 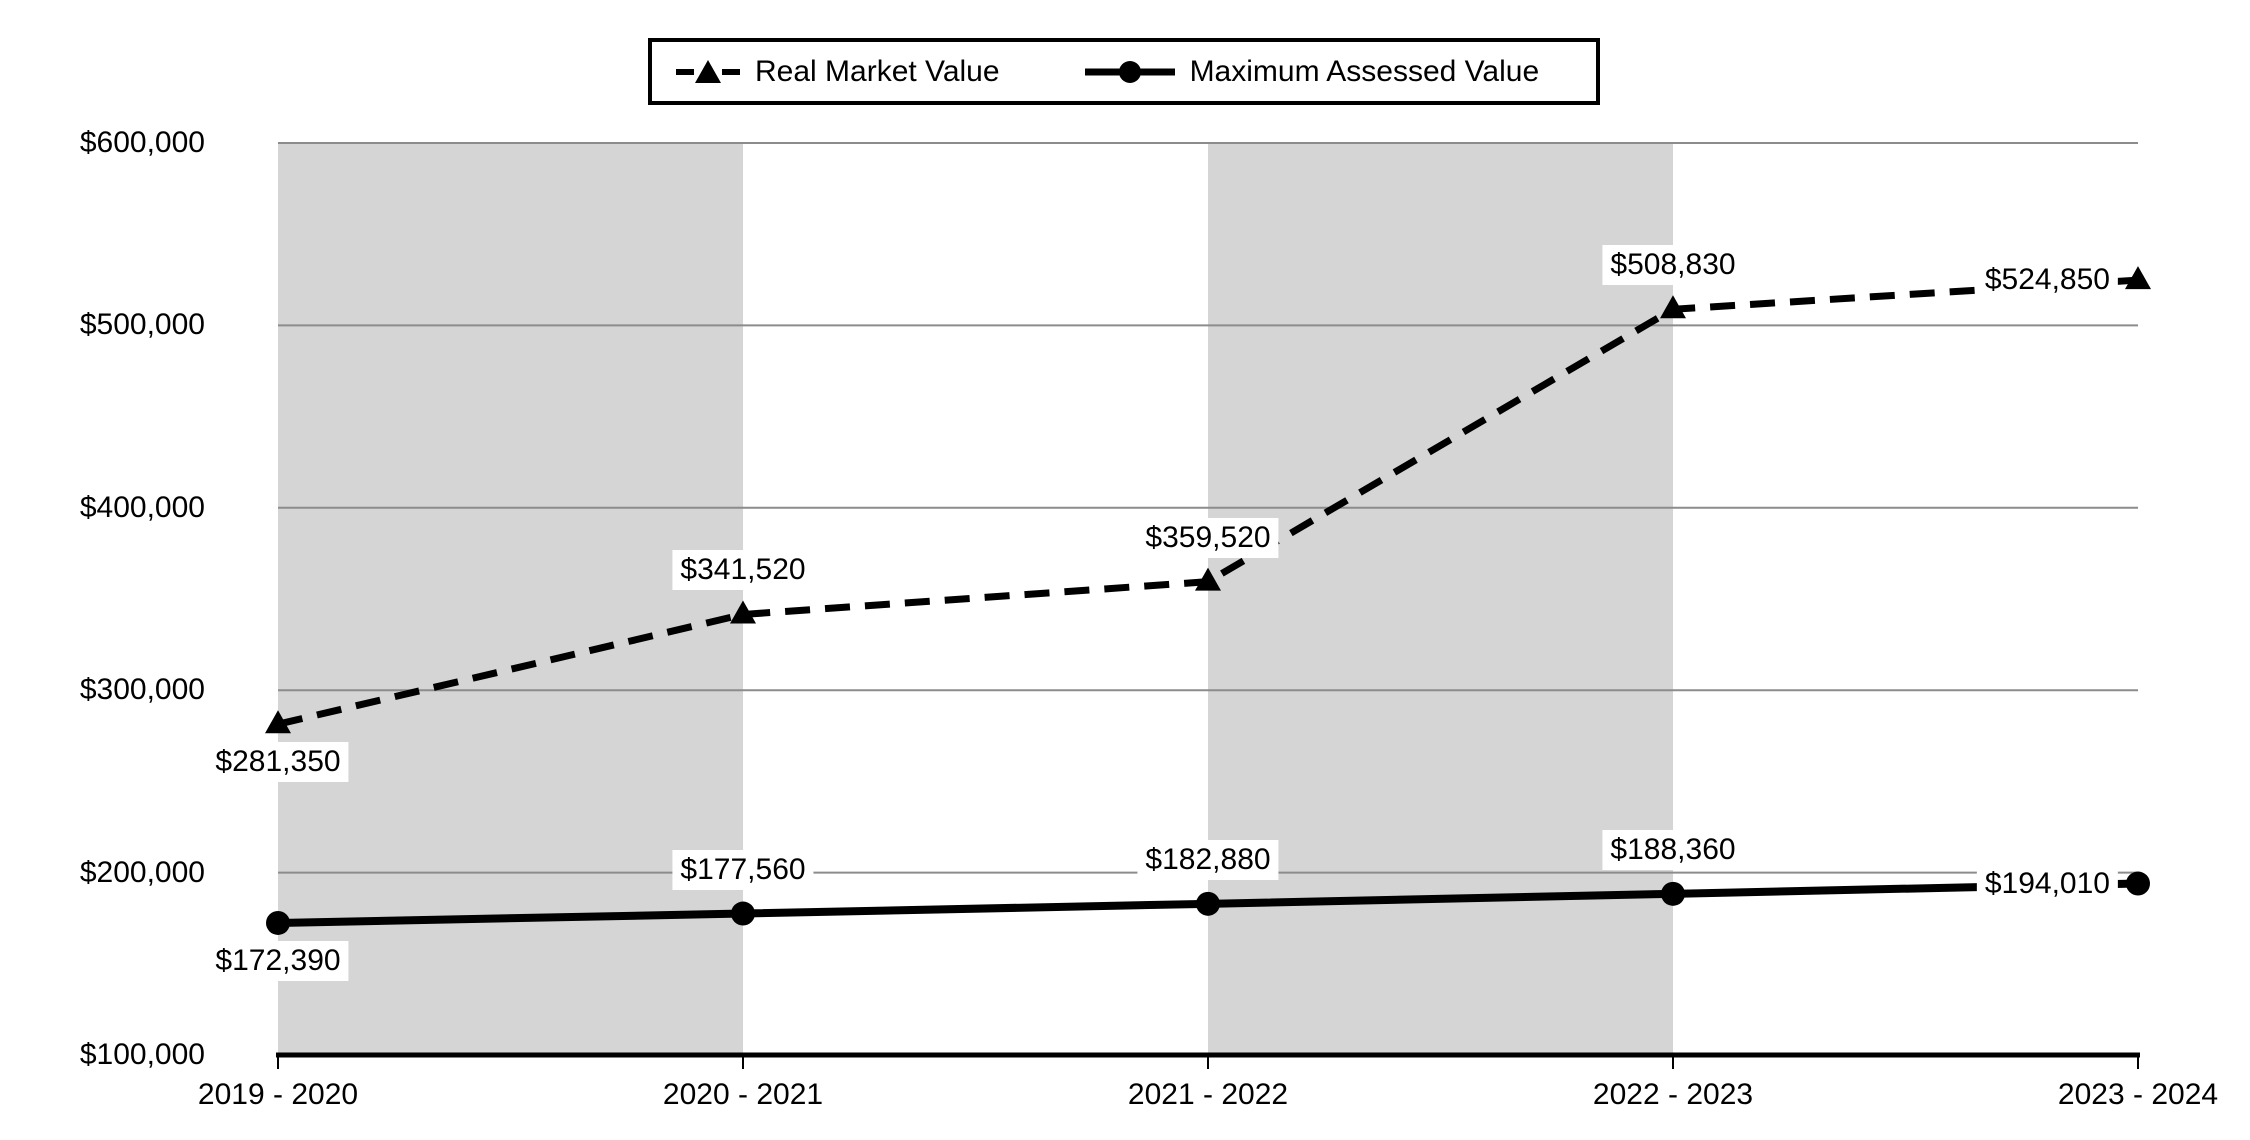 I want to click on data-label: $172,390, so click(x=278, y=960).